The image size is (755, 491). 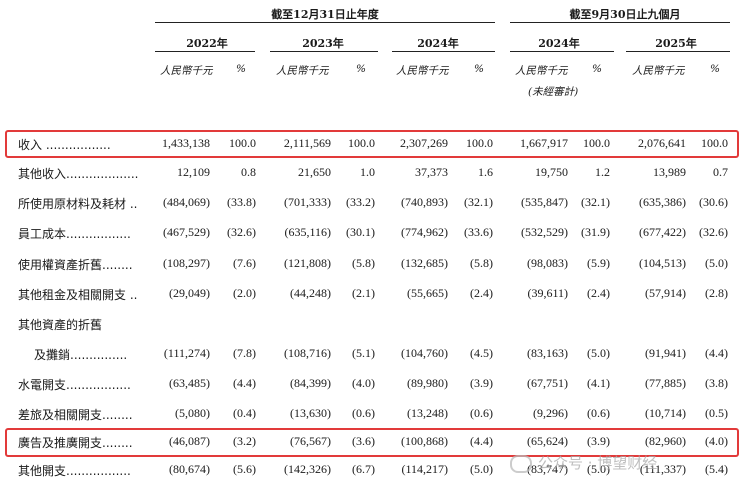 I want to click on amount-cell: (9,296), so click(x=550, y=413).